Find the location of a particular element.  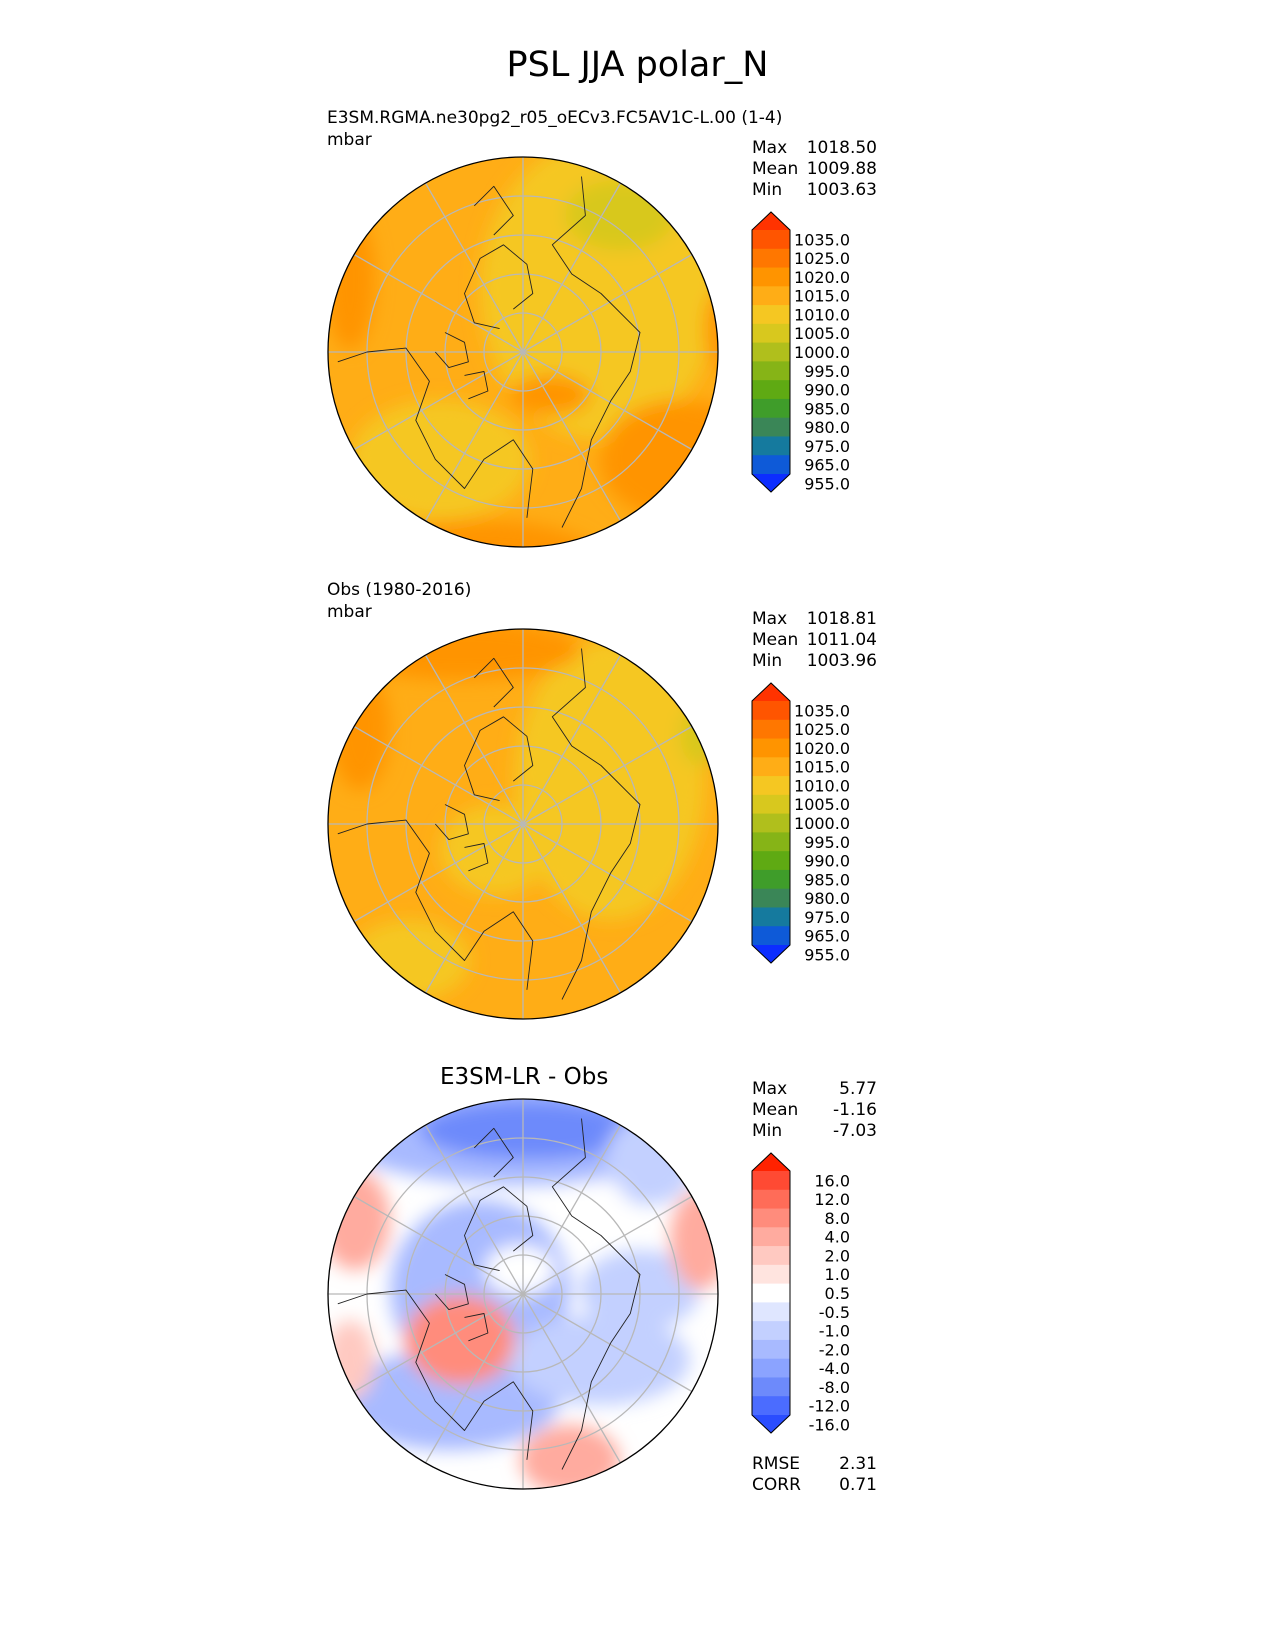

colorbar-tick-label: 965.0 is located at coordinates (827, 465).